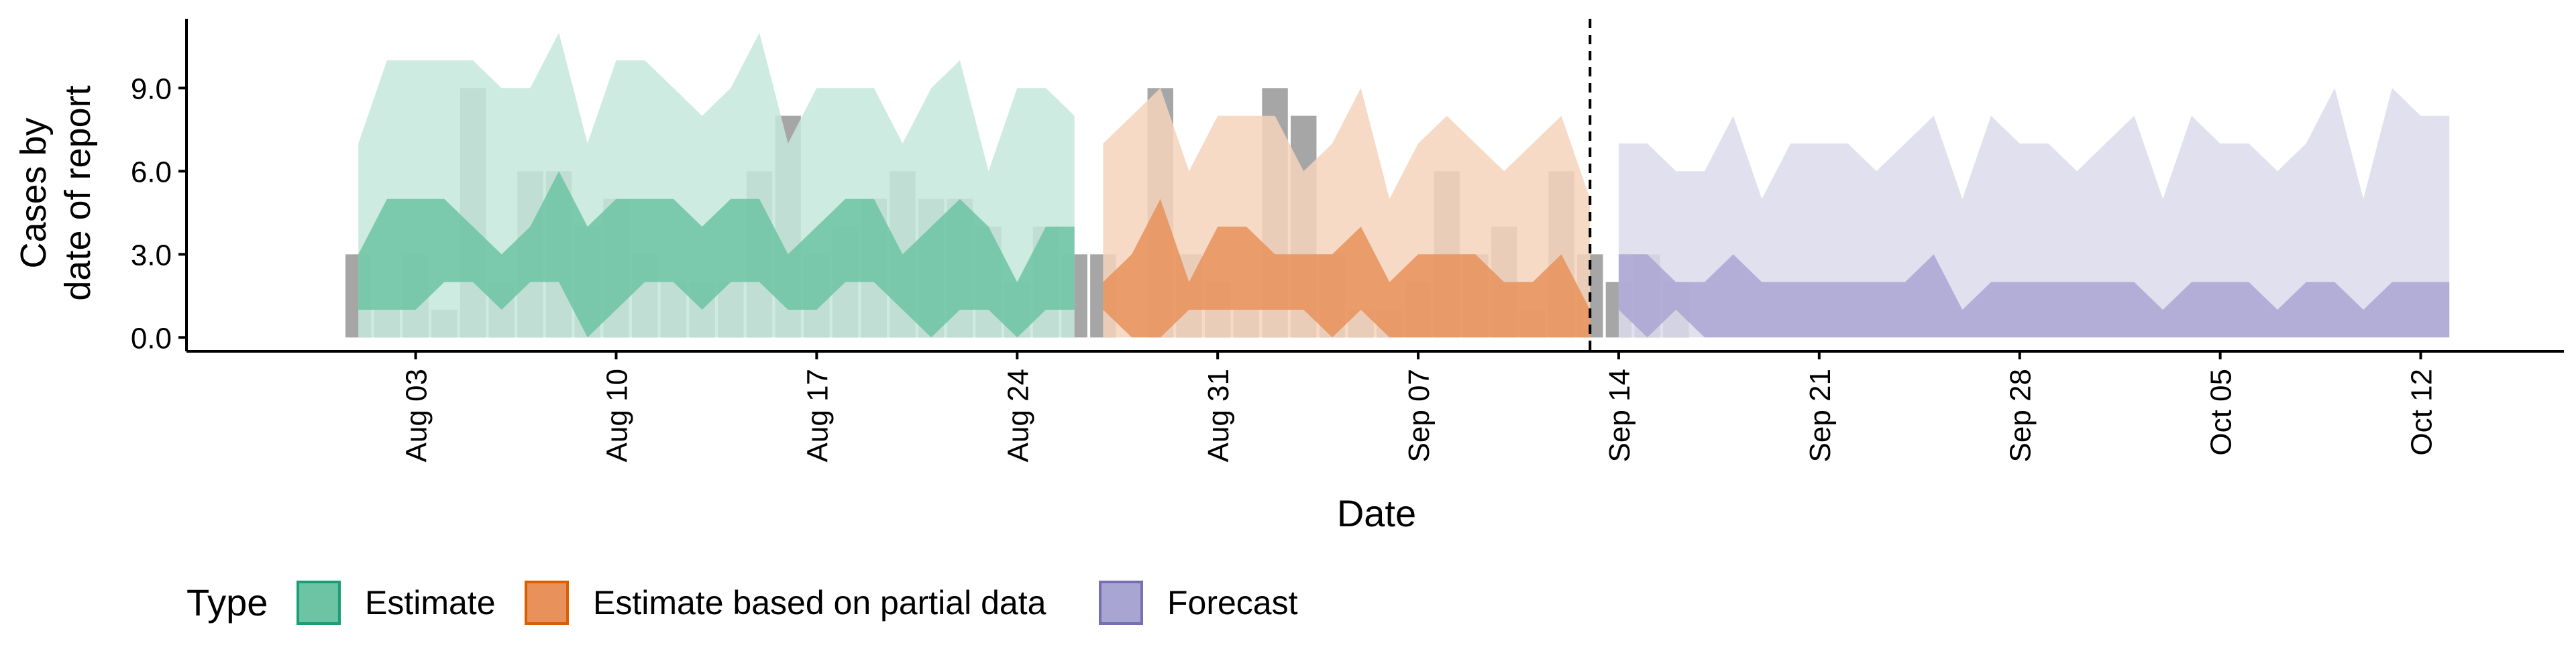 The image size is (2576, 647). What do you see at coordinates (33, 192) in the screenshot?
I see `y-axis-title-line-1: Cases by` at bounding box center [33, 192].